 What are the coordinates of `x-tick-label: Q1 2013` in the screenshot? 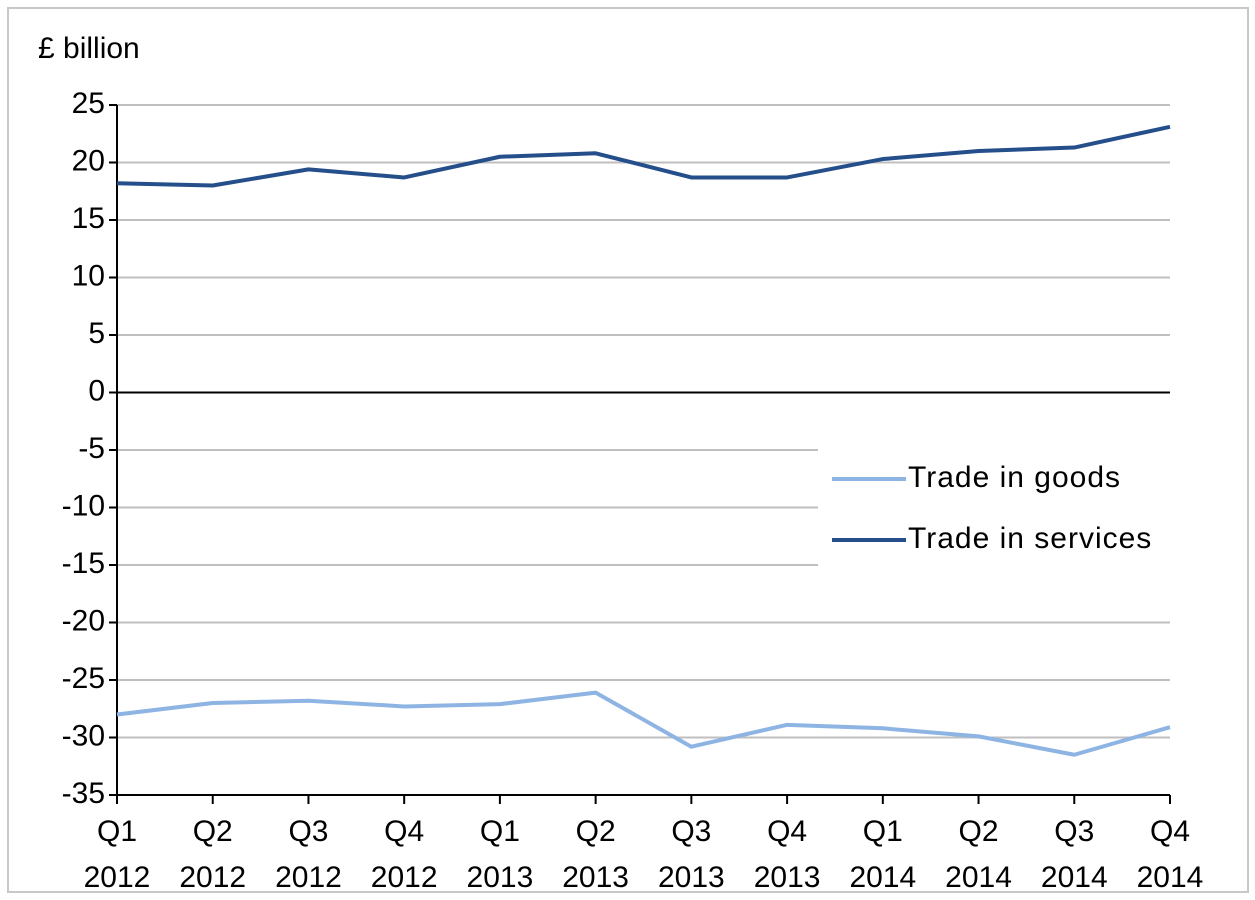 It's located at (500, 854).